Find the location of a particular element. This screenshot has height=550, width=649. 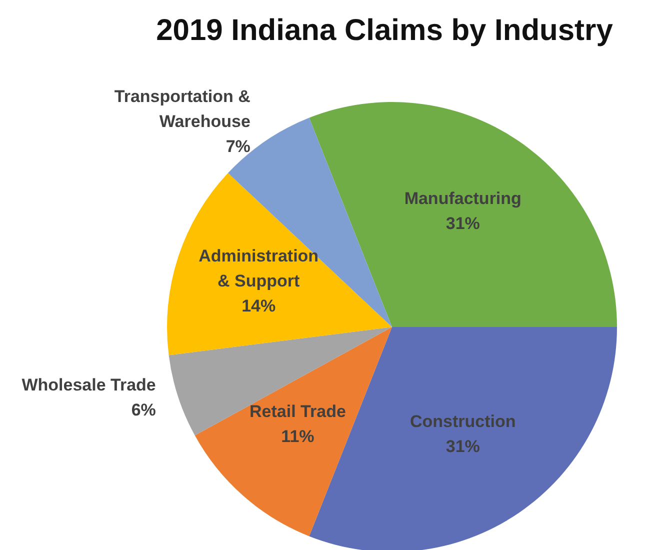

slice-label: Manufacturing is located at coordinates (463, 198).